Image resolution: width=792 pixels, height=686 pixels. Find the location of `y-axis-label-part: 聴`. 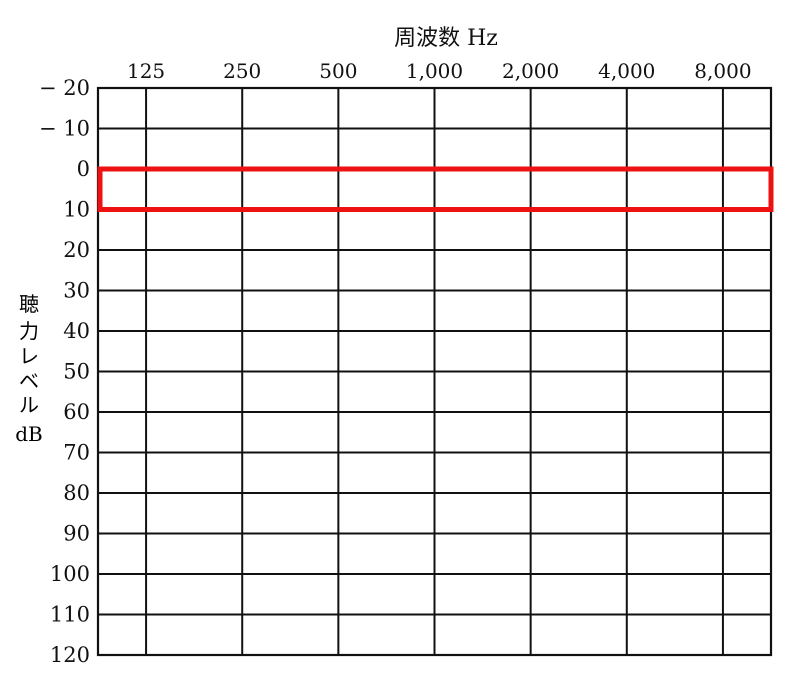

y-axis-label-part: 聴 is located at coordinates (29, 304).